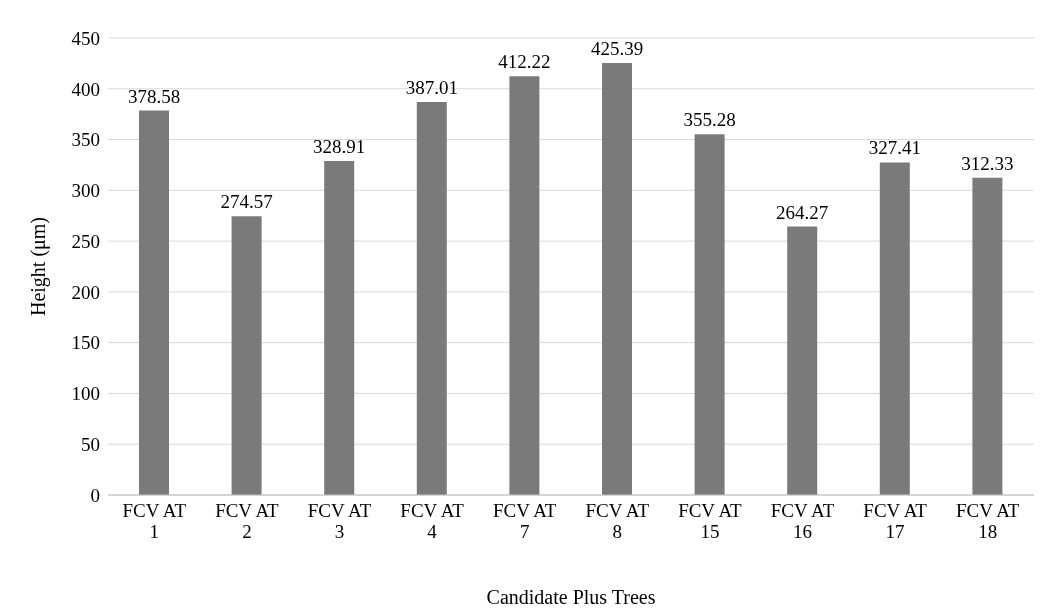 This screenshot has width=1052, height=613. I want to click on x-tick-label: FCV AT 15, so click(710, 521).